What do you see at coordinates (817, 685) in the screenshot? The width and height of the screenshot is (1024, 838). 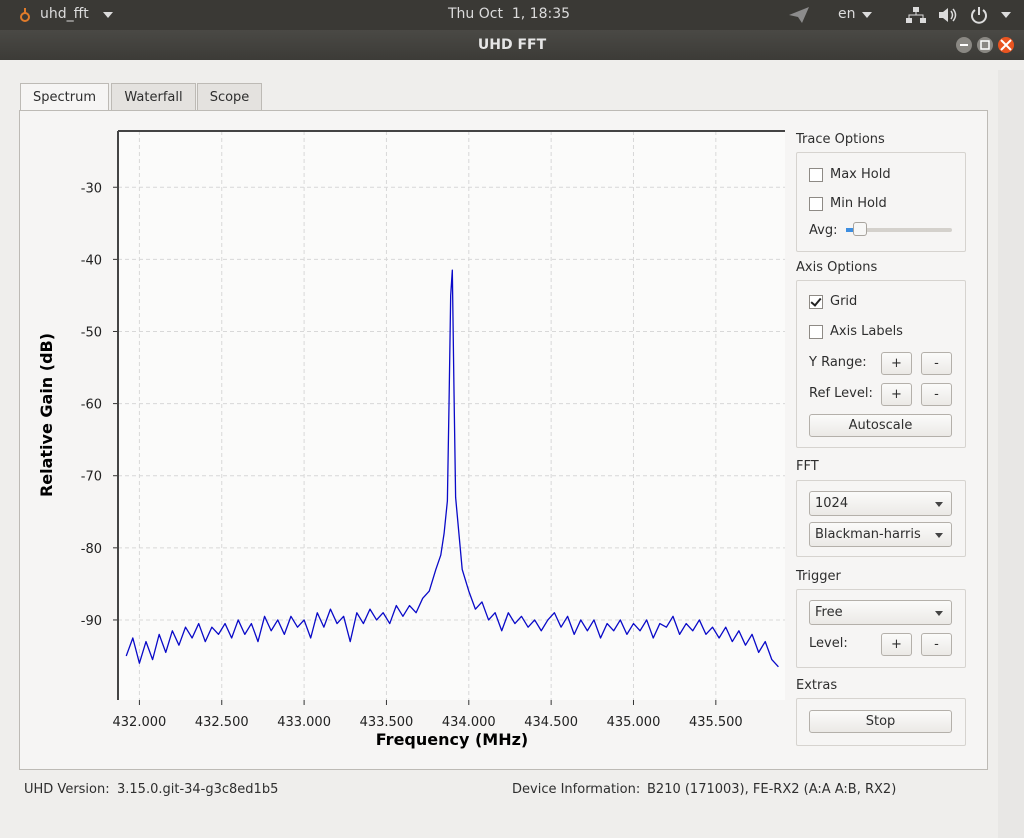 I see `group-title: Extras` at bounding box center [817, 685].